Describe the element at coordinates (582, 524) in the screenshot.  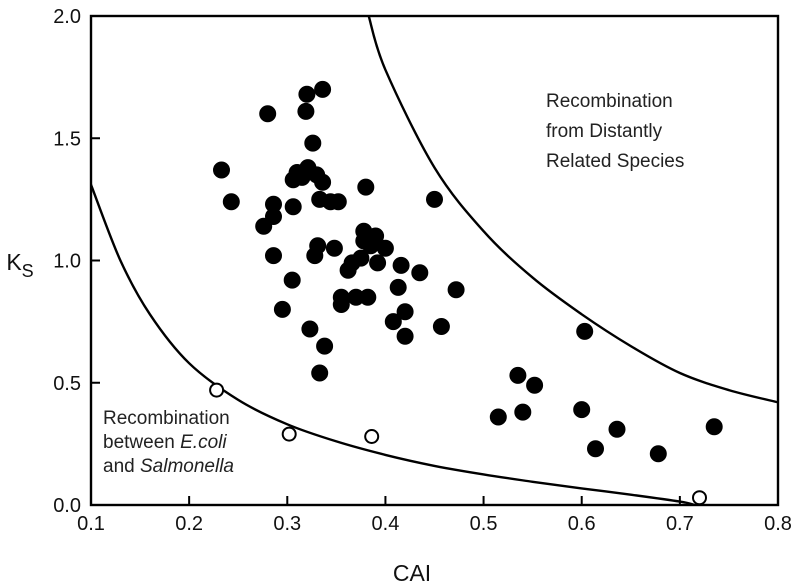
I see `x-tick-label: 0.6` at that location.